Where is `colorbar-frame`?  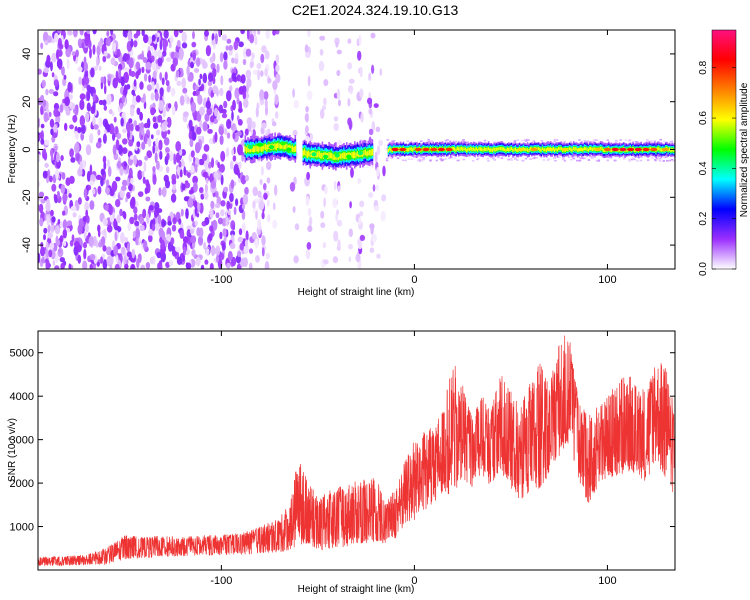 colorbar-frame is located at coordinates (724, 149).